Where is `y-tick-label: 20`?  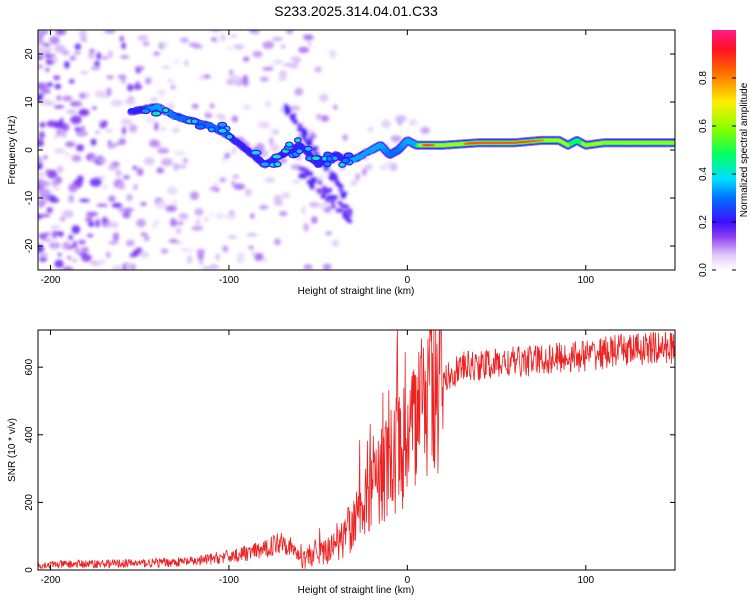
y-tick-label: 20 is located at coordinates (29, 54).